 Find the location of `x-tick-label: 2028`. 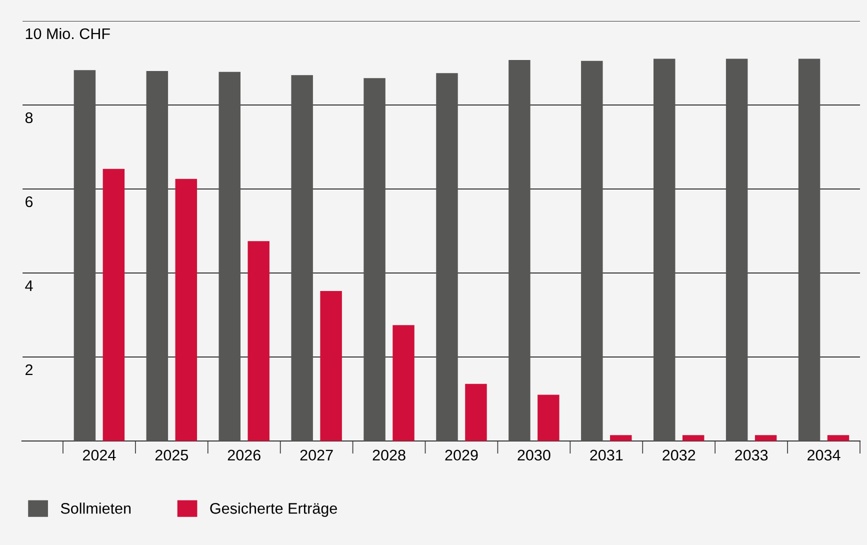

x-tick-label: 2028 is located at coordinates (389, 455).